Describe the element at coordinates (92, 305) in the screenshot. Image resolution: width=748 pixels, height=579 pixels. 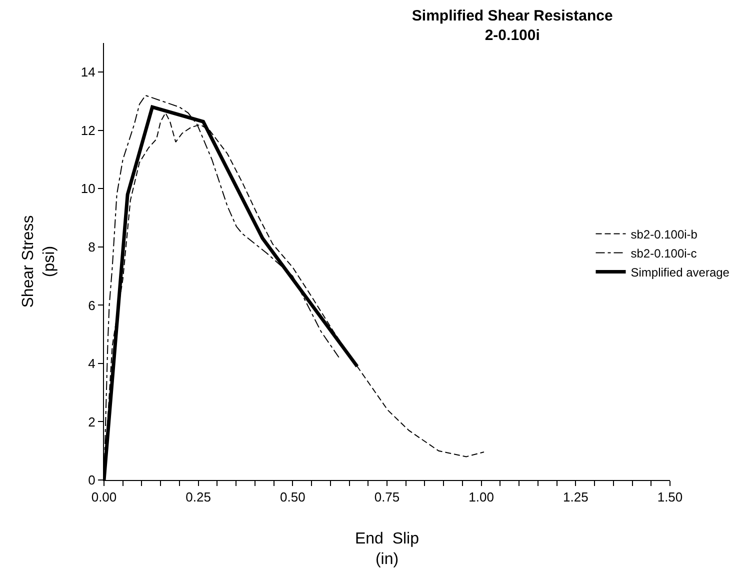
I see `y-tick-label: 6` at that location.